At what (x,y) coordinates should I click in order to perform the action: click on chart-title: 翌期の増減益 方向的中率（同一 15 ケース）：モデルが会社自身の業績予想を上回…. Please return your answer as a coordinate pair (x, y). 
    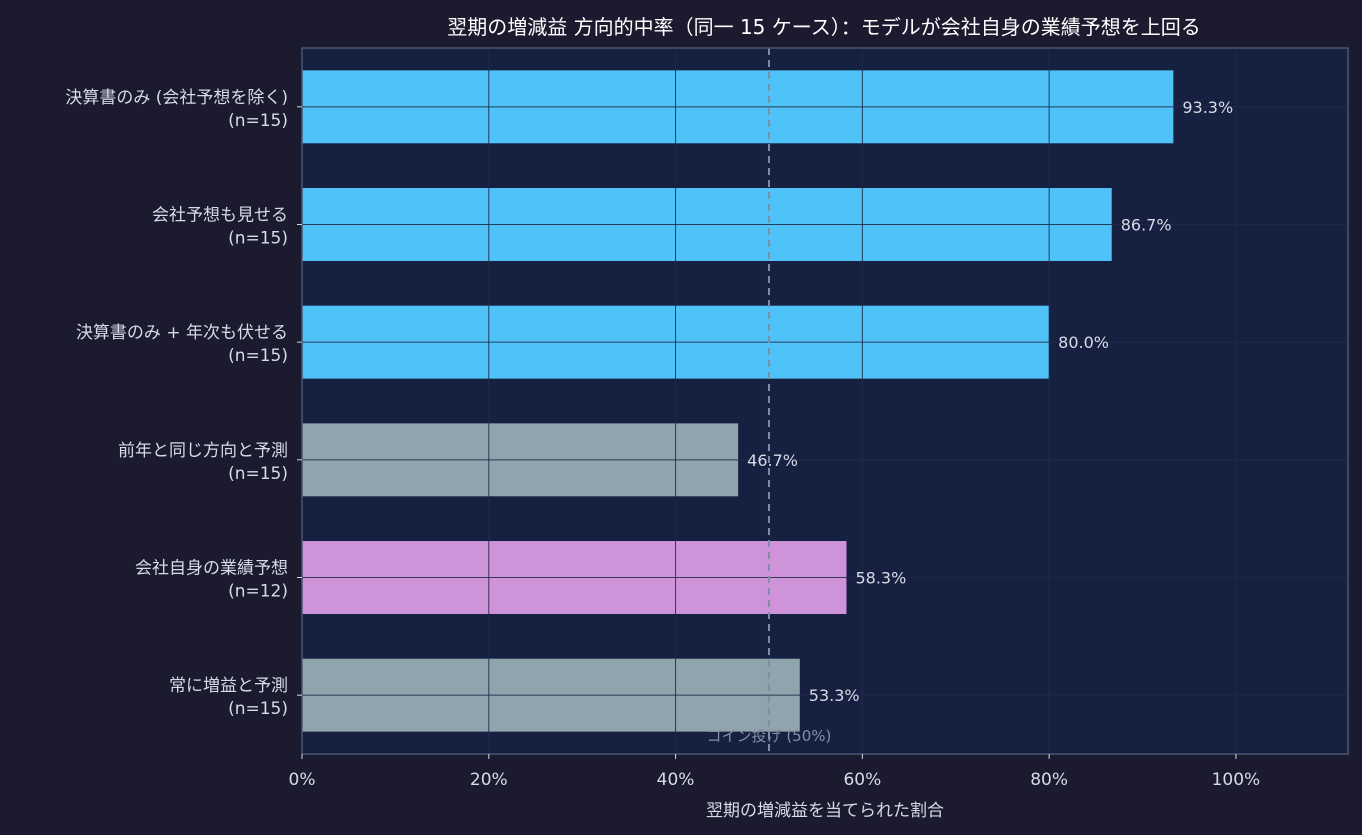
    Looking at the image, I should click on (824, 27).